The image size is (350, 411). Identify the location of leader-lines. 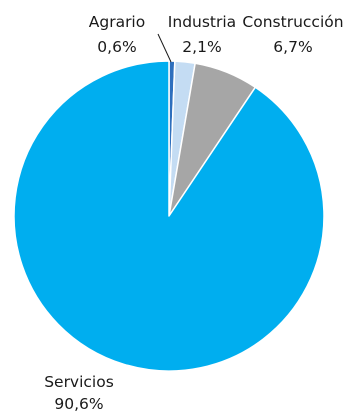
(164, 48).